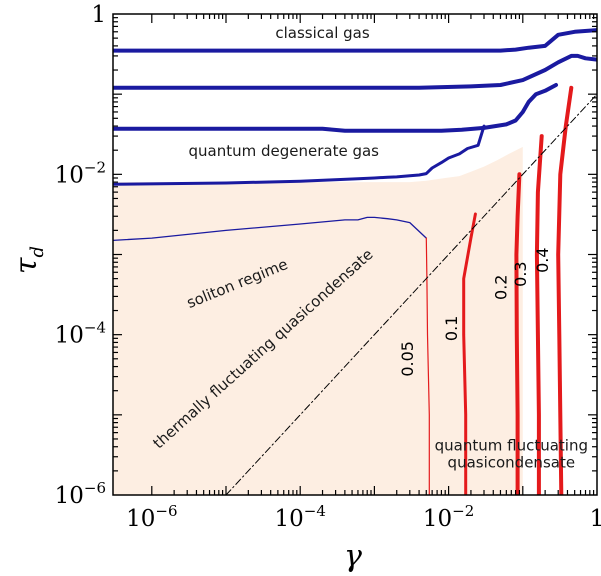 This screenshot has height=576, width=601. What do you see at coordinates (520, 273) in the screenshot?
I see `contour-value-label: 0.3` at bounding box center [520, 273].